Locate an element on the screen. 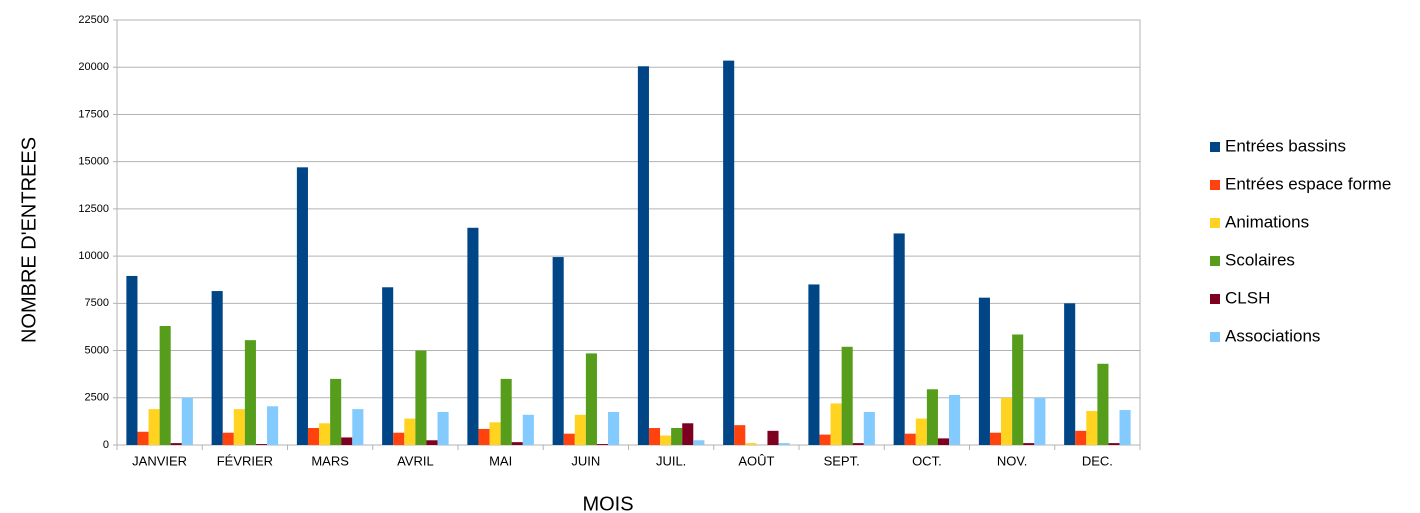 This screenshot has height=513, width=1420. x-tick-label: MARS is located at coordinates (330, 460).